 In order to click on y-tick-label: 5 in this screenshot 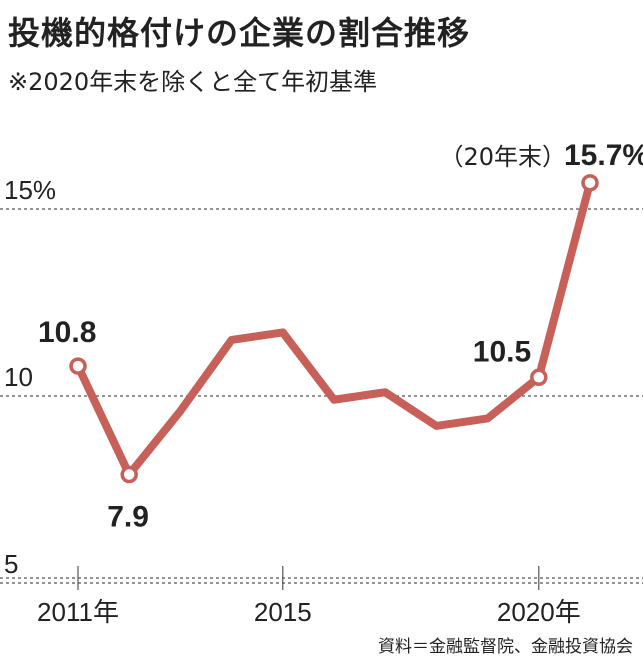, I will do `click(11, 564)`.